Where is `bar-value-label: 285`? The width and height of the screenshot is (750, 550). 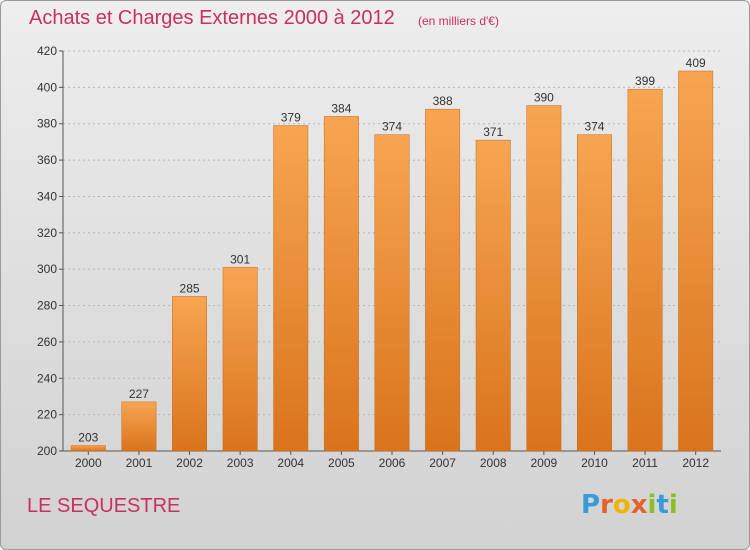
bar-value-label: 285 is located at coordinates (190, 288).